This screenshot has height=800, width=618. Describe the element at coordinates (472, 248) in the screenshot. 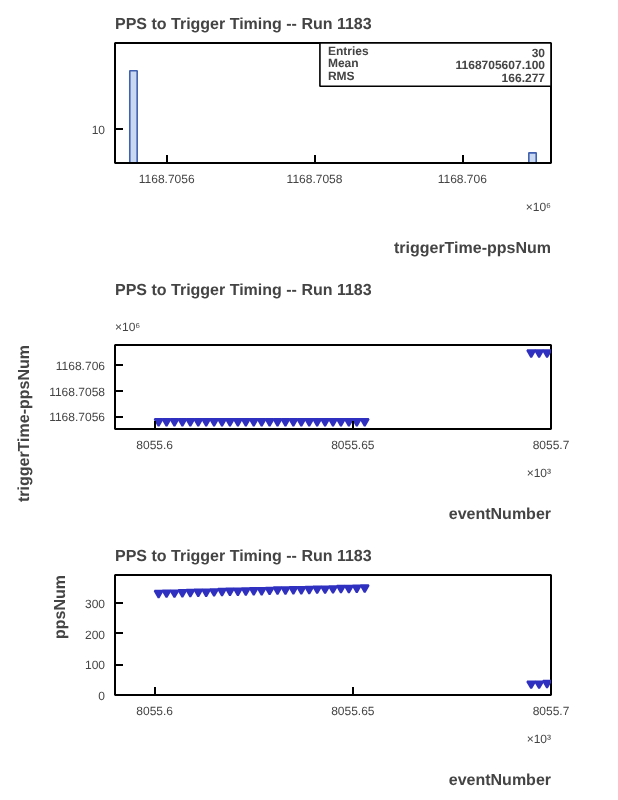

I see `x-axis-title: triggerTime-ppsNum` at that location.